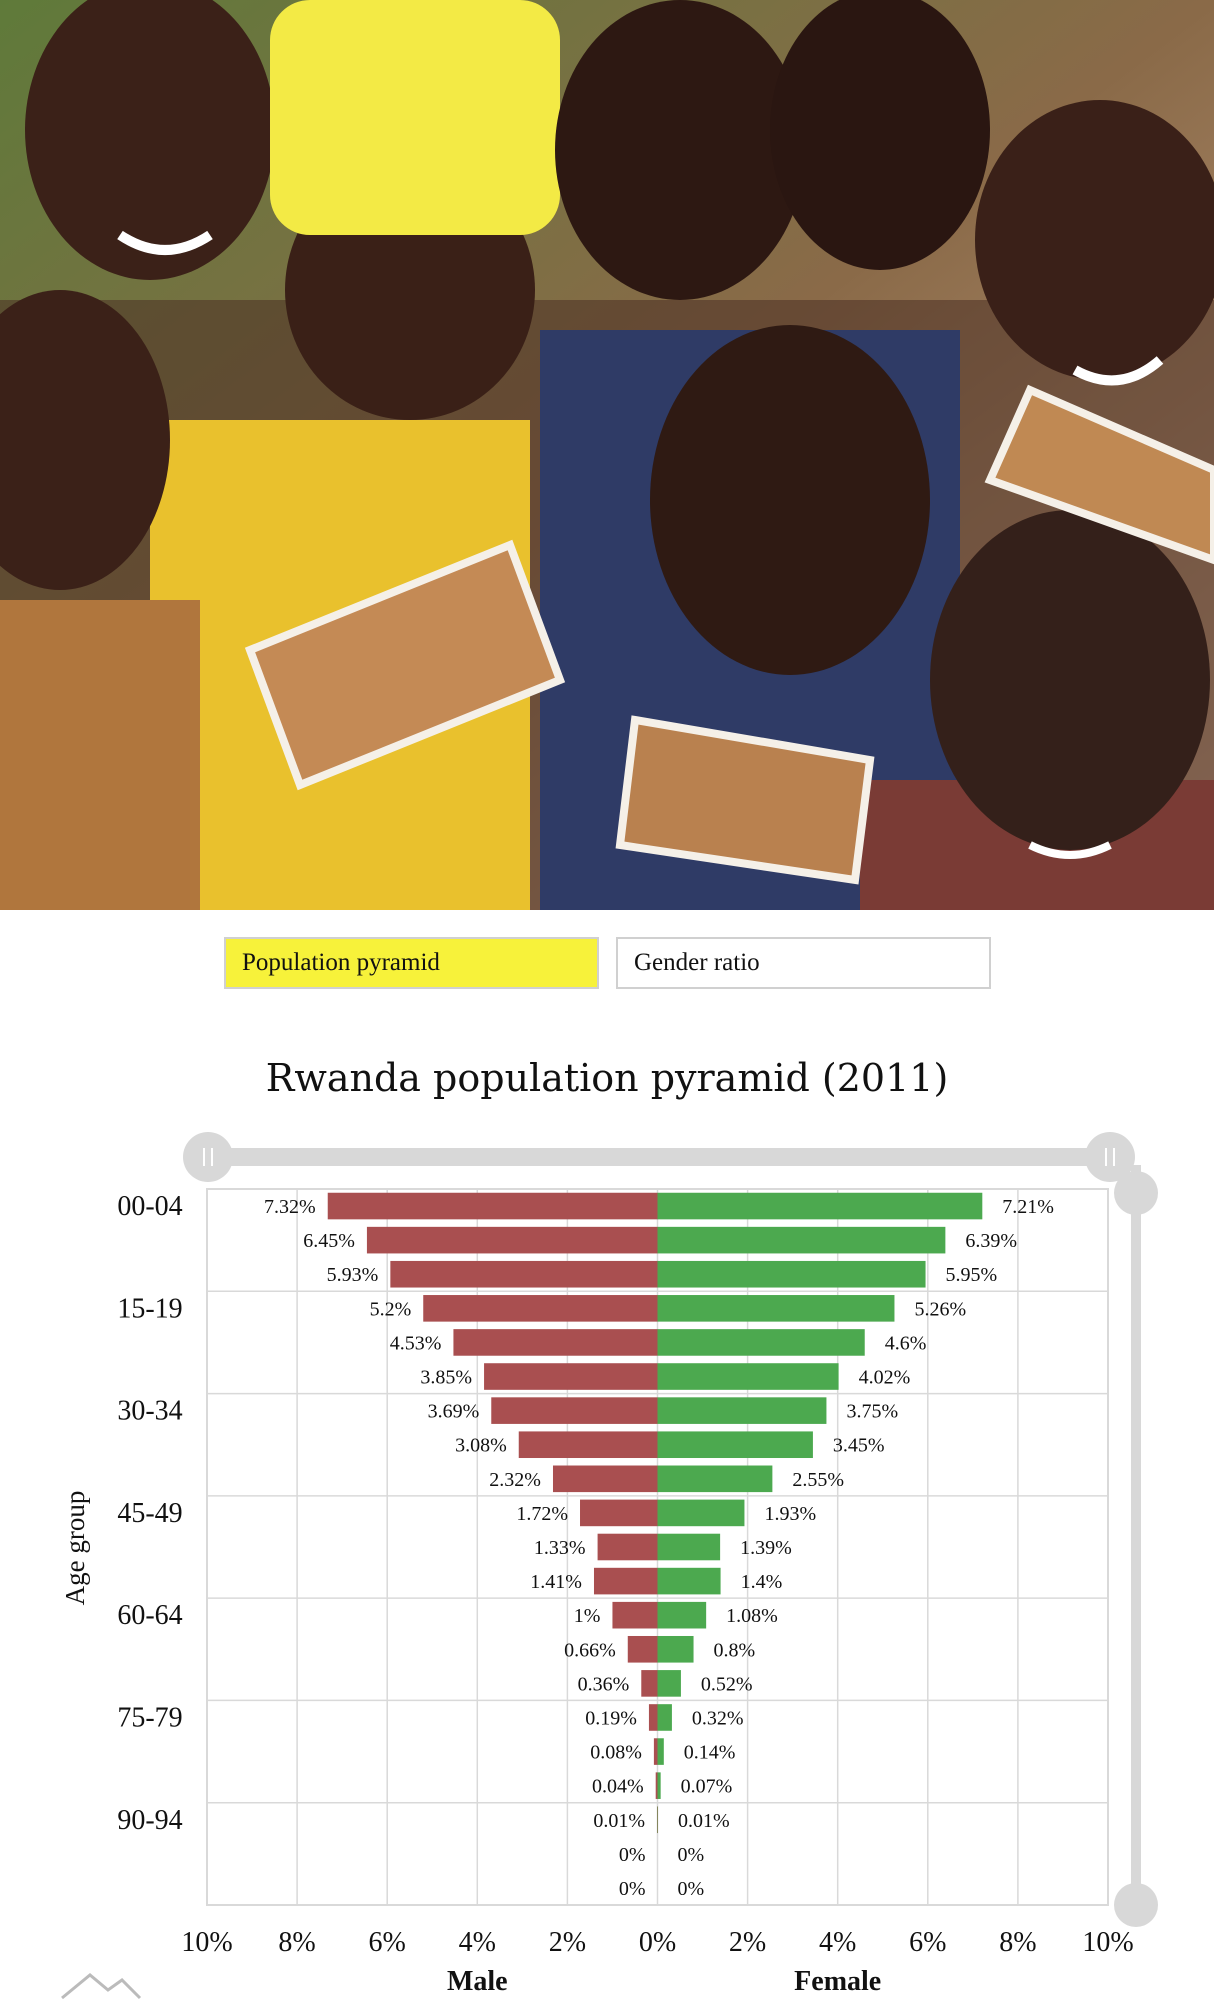 The image size is (1214, 2000). I want to click on male-data-label: 2.32%, so click(515, 1480).